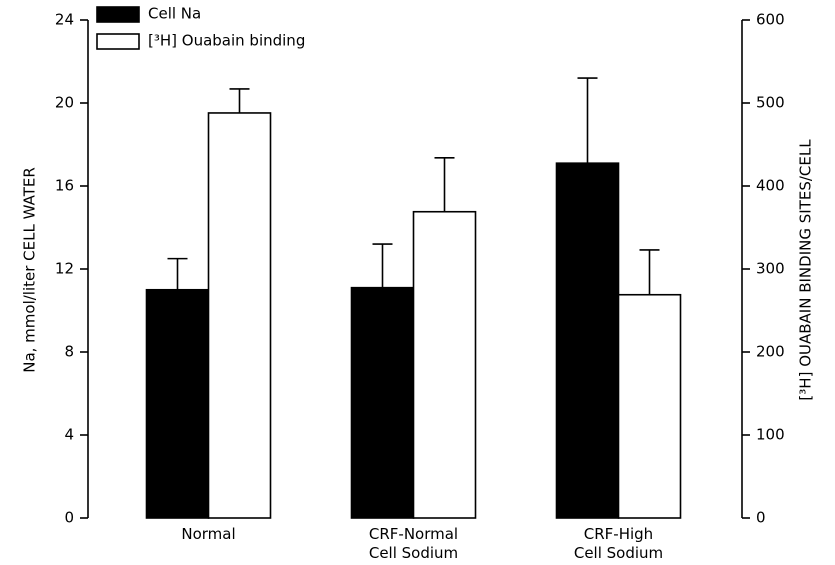 The image size is (835, 565). I want to click on x-tick-label: Normal, so click(208, 534).